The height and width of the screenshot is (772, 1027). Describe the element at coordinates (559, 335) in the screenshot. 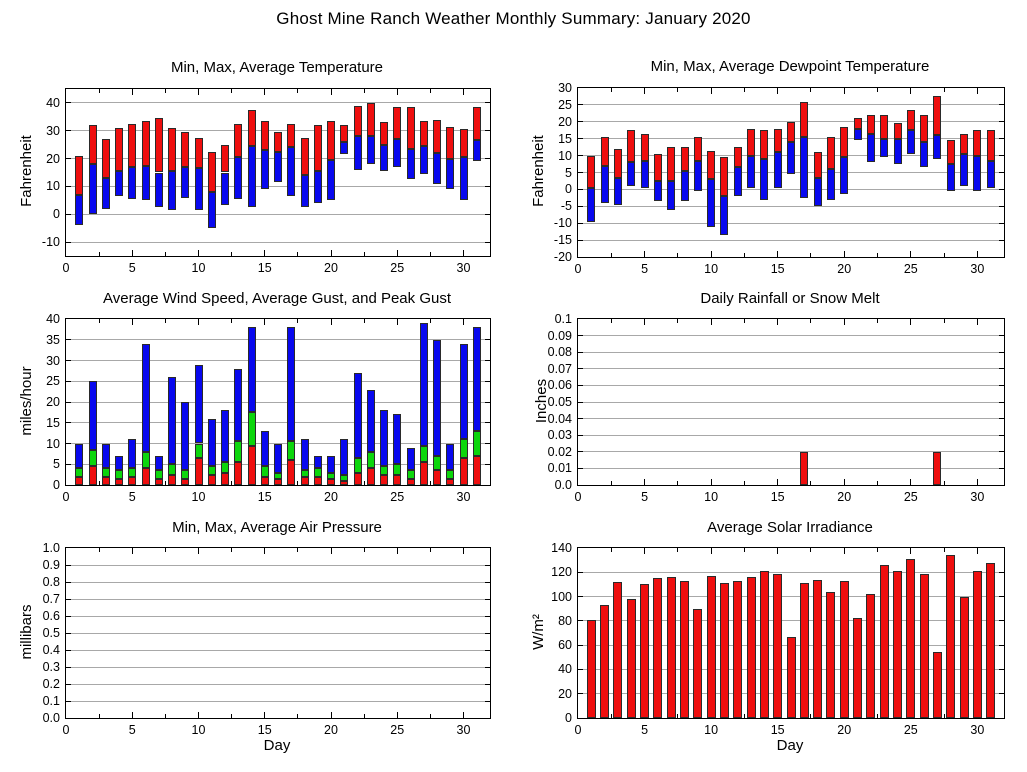

I see `y-tick-label: 0.09` at that location.